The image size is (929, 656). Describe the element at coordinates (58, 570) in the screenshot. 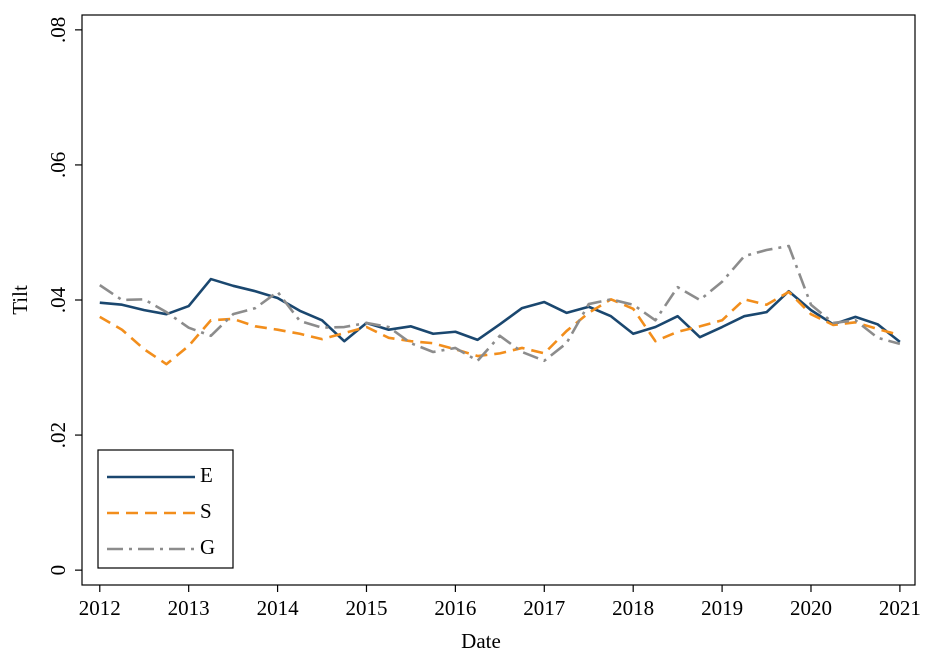

I see `y-tick-label: 0` at that location.